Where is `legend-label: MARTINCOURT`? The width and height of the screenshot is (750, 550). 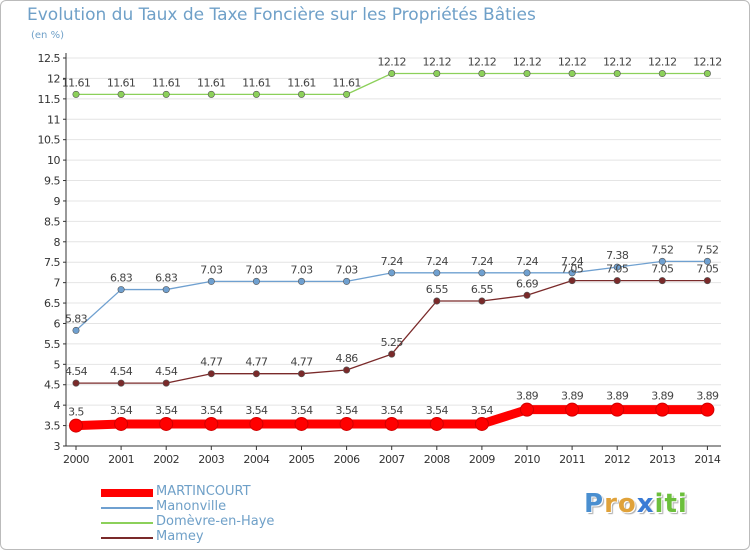
legend-label: MARTINCOURT is located at coordinates (203, 491).